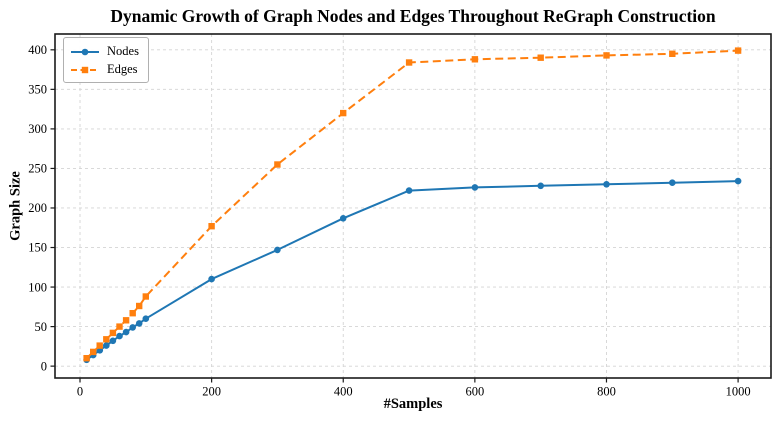 Image resolution: width=777 pixels, height=428 pixels. Describe the element at coordinates (104, 69) in the screenshot. I see `legend-item-edges: Edges` at that location.